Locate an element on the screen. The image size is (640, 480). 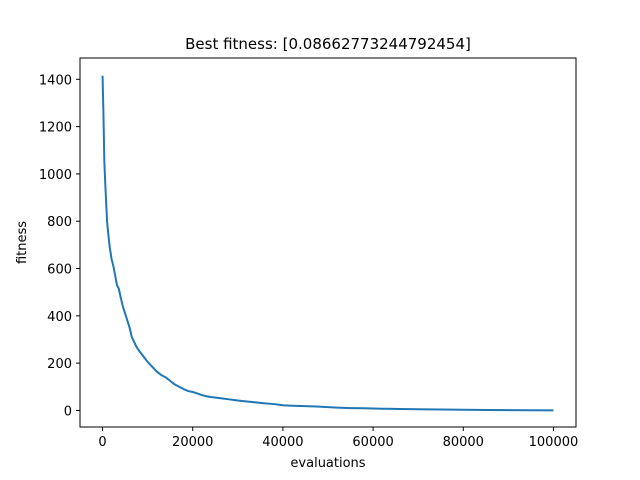
x-axis: 0 20000 40000 60000 80000 100000 is located at coordinates (338, 438).